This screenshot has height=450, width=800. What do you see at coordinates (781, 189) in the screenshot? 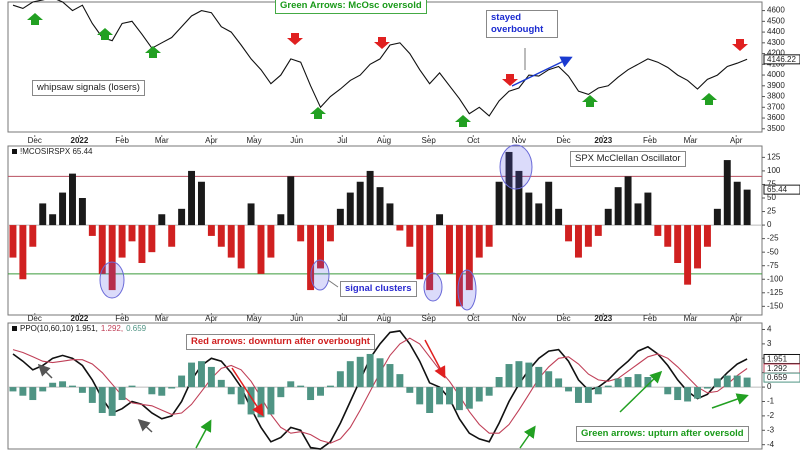
I see `value-flag` at bounding box center [781, 189].